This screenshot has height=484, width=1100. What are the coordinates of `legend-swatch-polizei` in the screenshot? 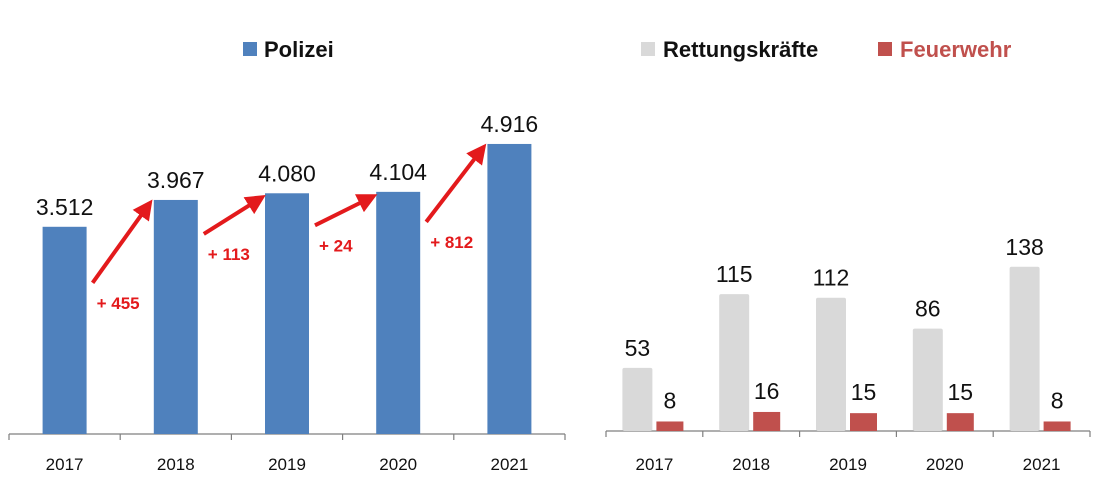 It's located at (250, 49).